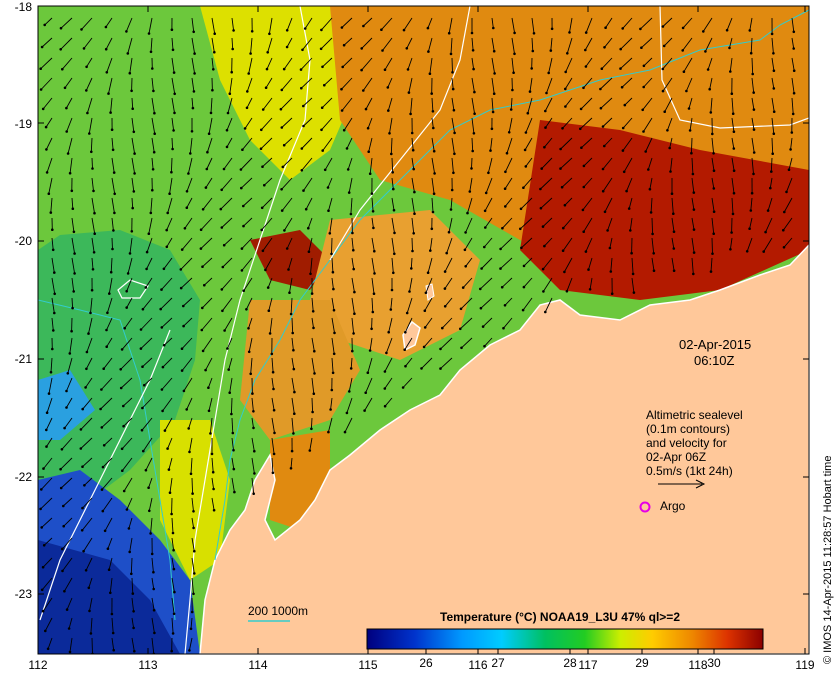 The image size is (840, 680). Describe the element at coordinates (560, 617) in the screenshot. I see `colorbar-title: Temperature (°C) NOAA19_L3U 47% ql>=2` at that location.